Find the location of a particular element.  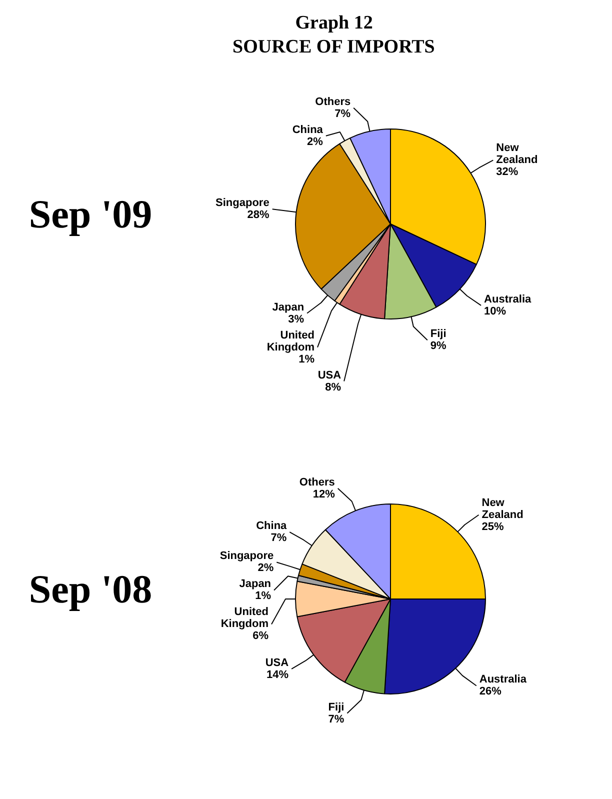

data-label: 10% is located at coordinates (495, 311).